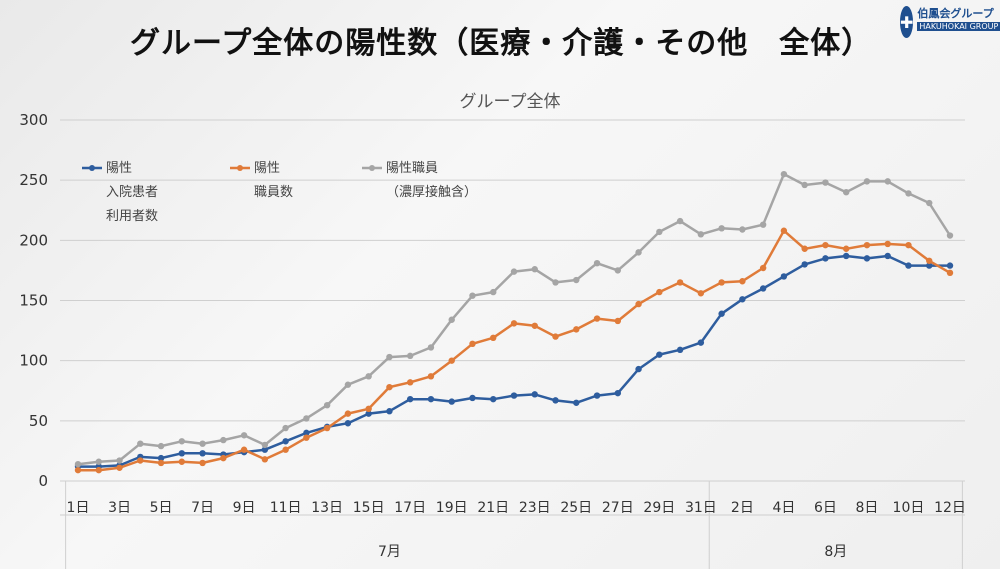 Image resolution: width=1000 pixels, height=569 pixels. I want to click on cross-seal-icon: ✚, so click(907, 22).